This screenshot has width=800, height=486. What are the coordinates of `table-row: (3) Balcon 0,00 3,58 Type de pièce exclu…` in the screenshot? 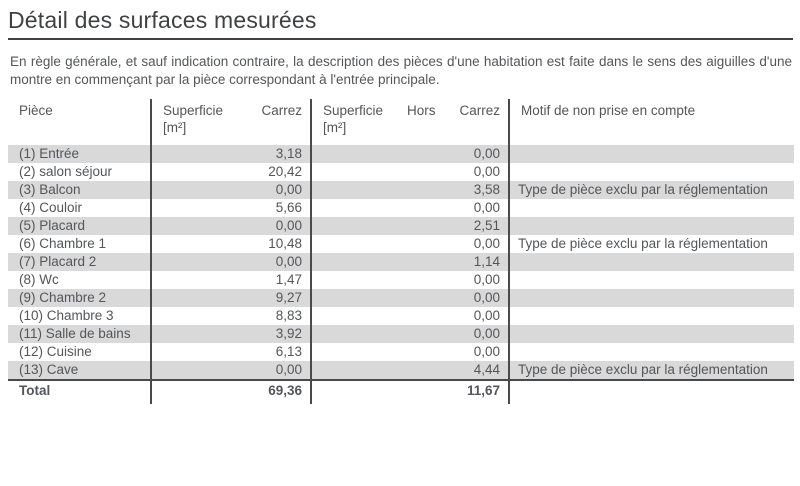 It's located at (401, 190).